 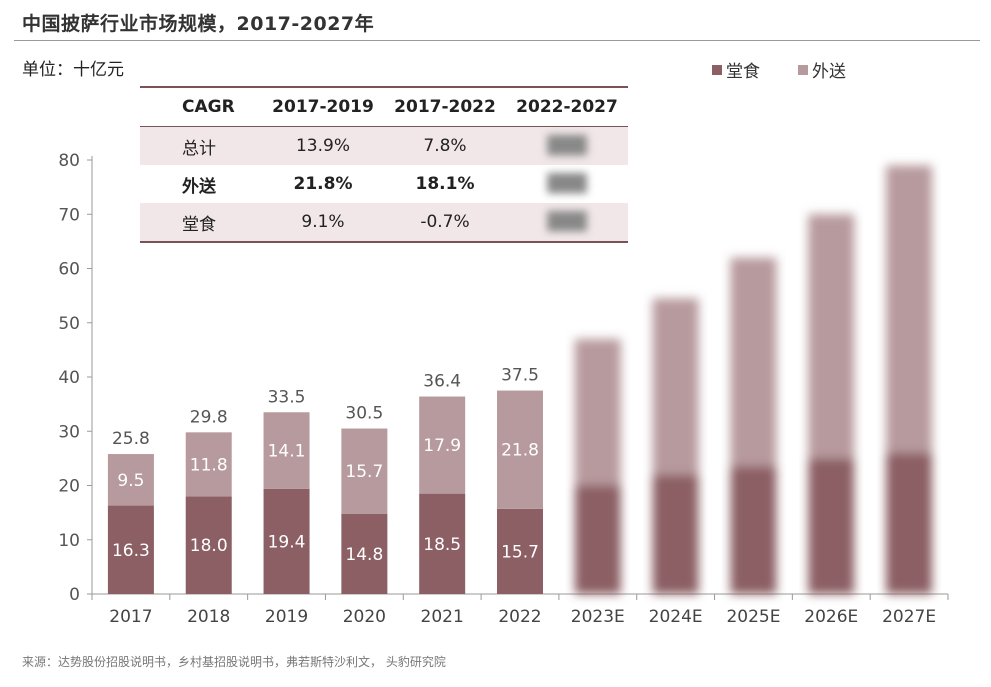 What do you see at coordinates (74, 595) in the screenshot?
I see `y-tick-label: 0` at bounding box center [74, 595].